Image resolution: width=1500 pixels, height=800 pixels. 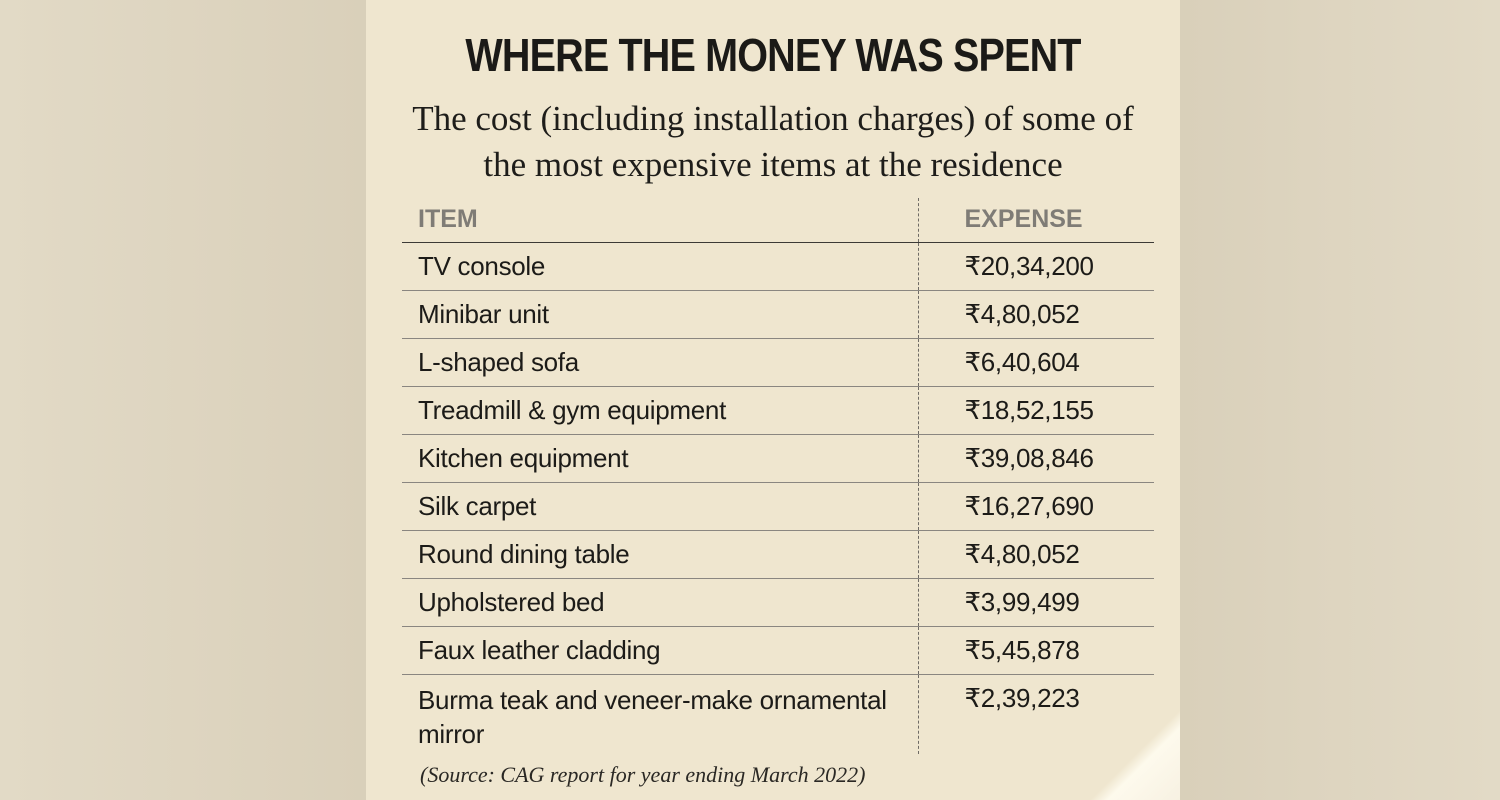 I want to click on table-row: Faux leather cladding ₹5,45,878, so click(x=778, y=650).